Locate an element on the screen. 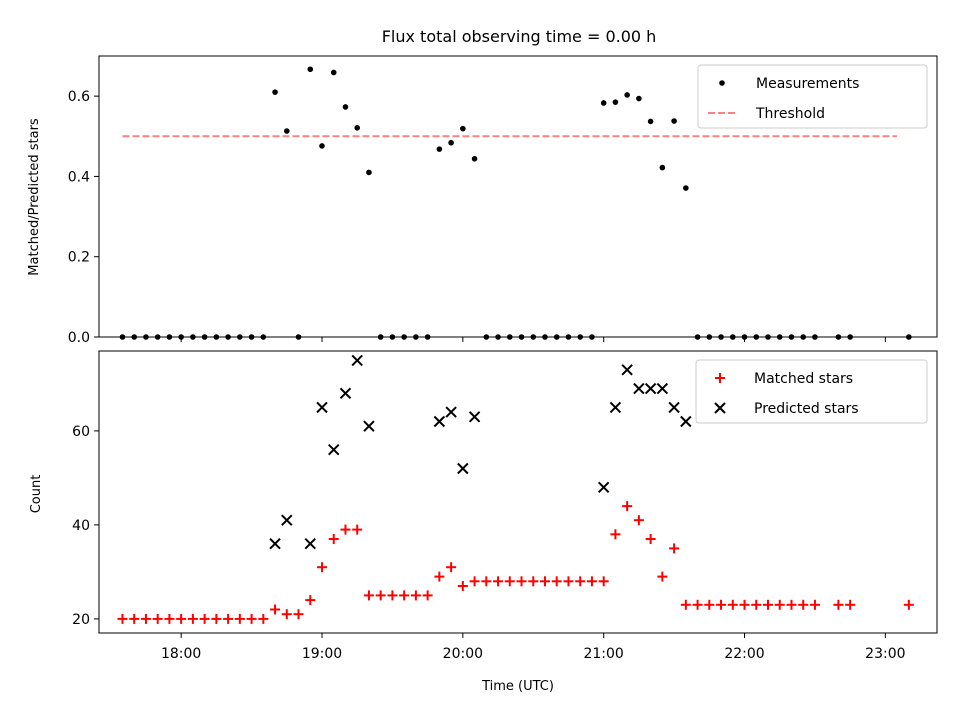 This screenshot has width=960, height=724. legend-measurement-swatch is located at coordinates (722, 83).